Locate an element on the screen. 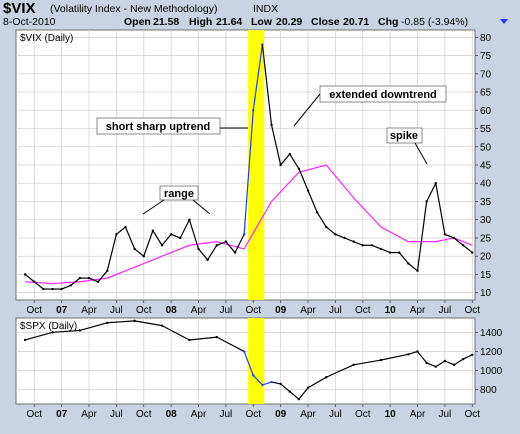 This screenshot has height=434, width=520. low-label: Low is located at coordinates (262, 22).